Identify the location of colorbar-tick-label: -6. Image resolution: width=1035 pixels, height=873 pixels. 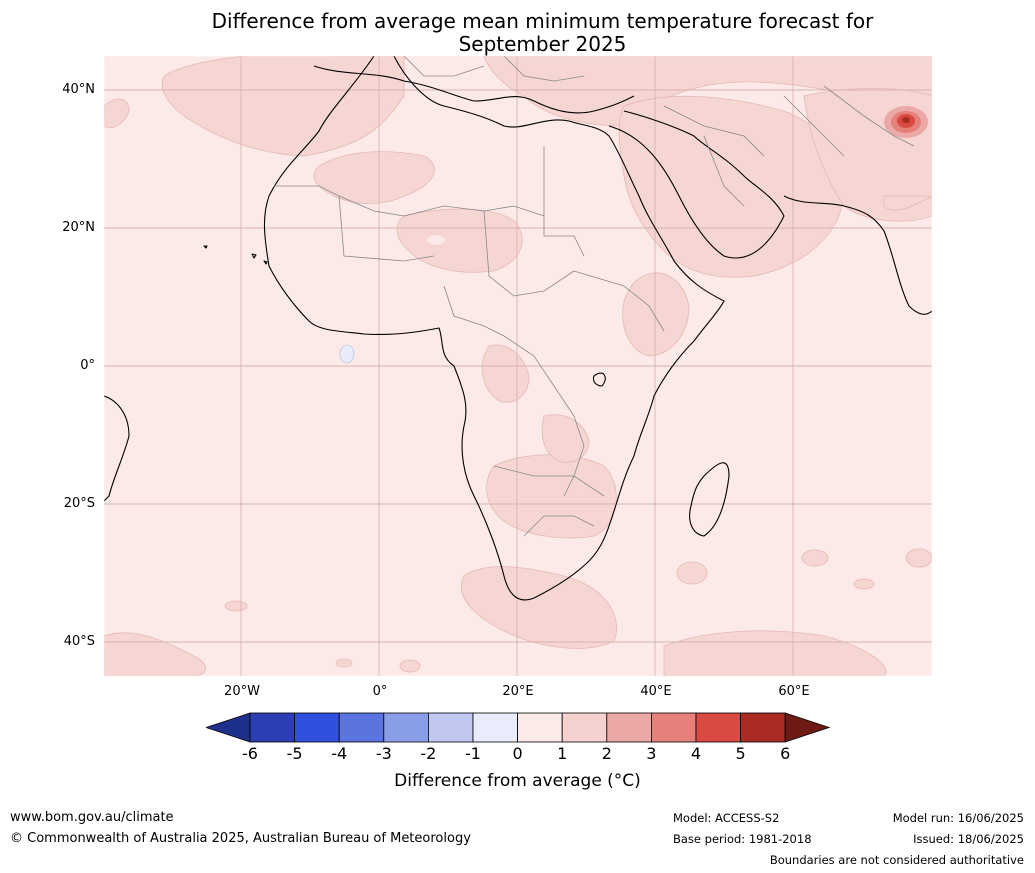
(250, 753).